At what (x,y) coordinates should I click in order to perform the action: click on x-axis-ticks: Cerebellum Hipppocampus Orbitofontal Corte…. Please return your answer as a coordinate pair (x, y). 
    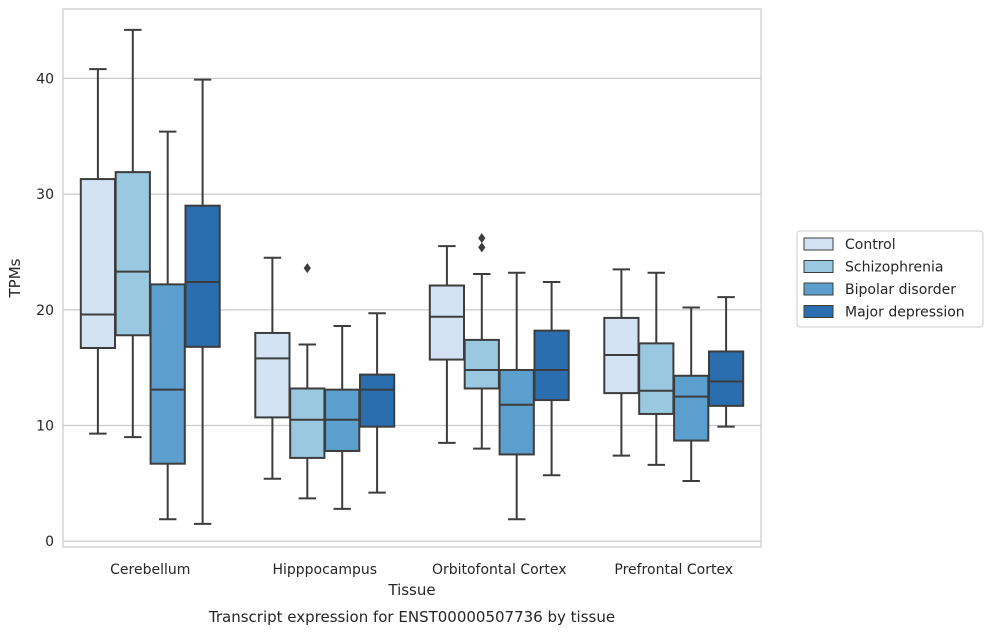
    Looking at the image, I should click on (421, 570).